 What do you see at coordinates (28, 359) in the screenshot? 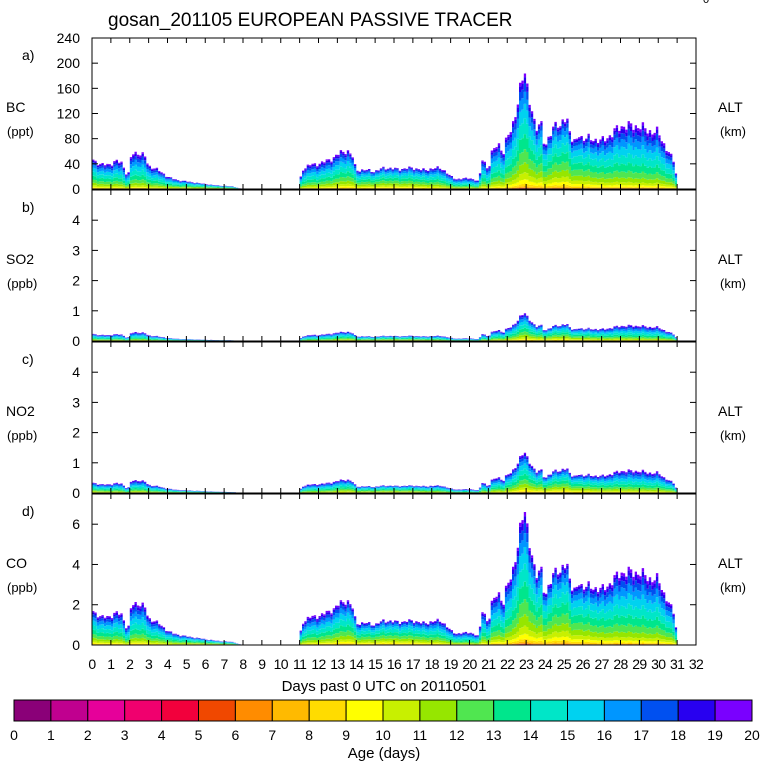
I see `panel-letter: c)` at bounding box center [28, 359].